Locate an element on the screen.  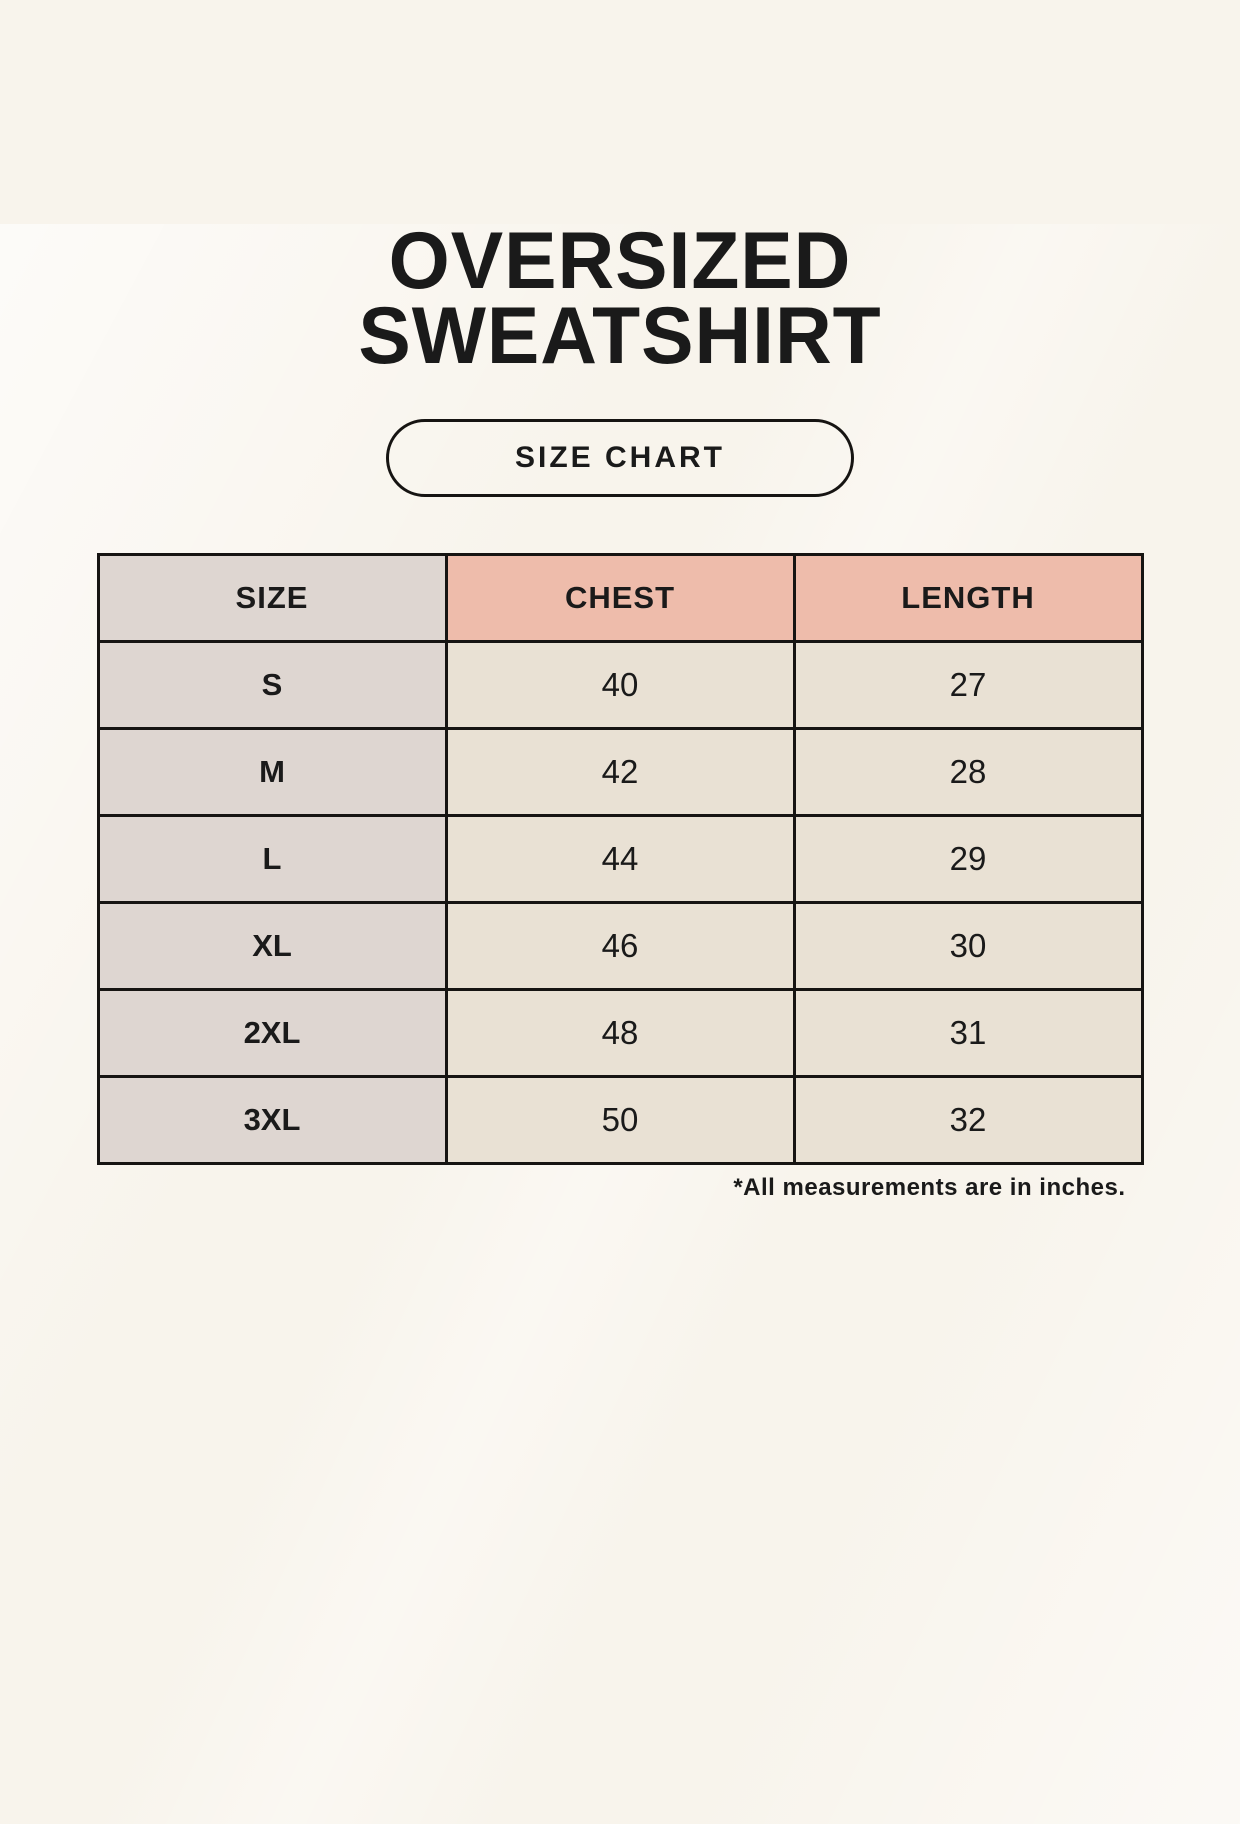
table-row: L 44 29 is located at coordinates (620, 858).